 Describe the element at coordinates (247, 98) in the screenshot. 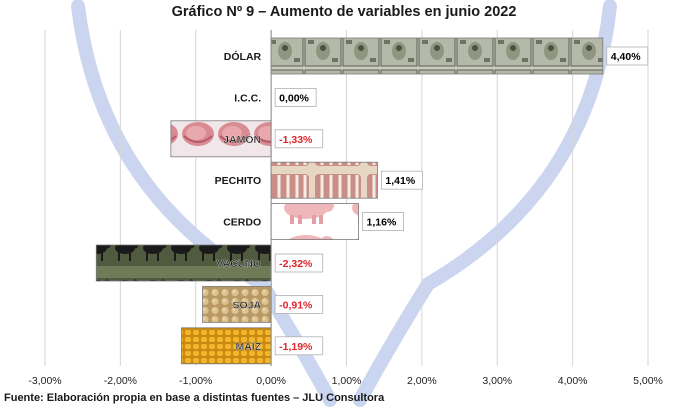

I see `category-label-i-c-c: I.C.C.` at that location.